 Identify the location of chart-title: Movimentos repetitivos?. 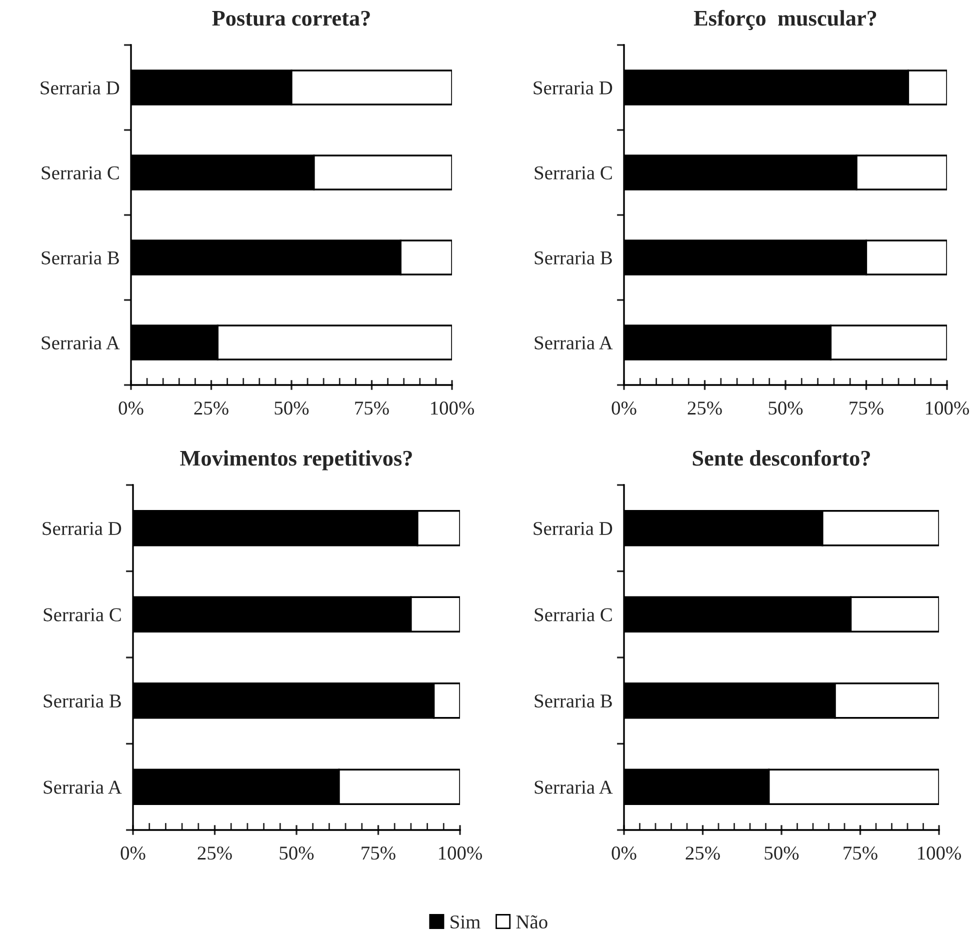
(296, 460).